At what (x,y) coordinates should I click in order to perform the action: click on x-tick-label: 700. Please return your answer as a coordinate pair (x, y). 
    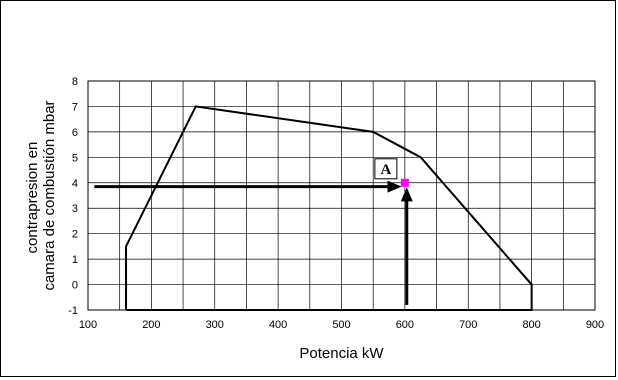
    Looking at the image, I should click on (468, 325).